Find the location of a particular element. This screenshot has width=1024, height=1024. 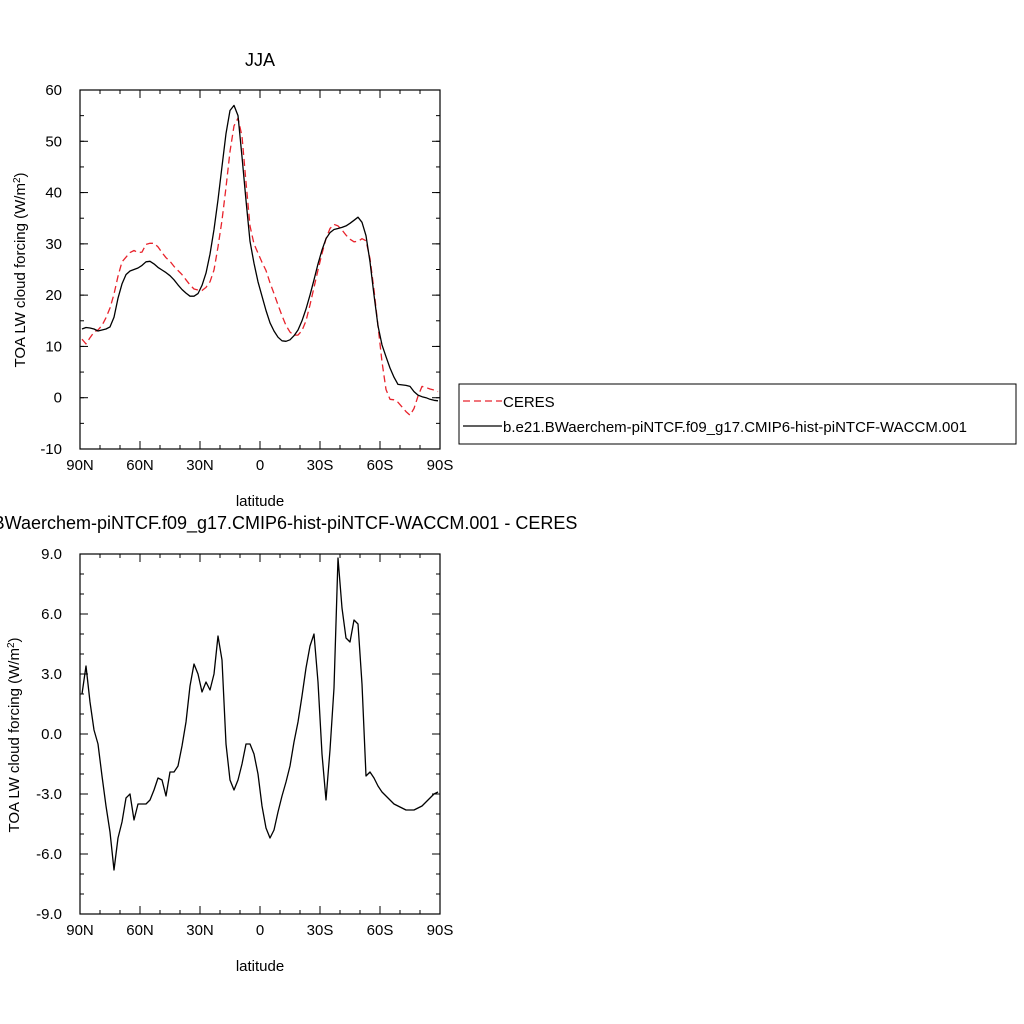

y-tick-label: 50 is located at coordinates (53, 141).